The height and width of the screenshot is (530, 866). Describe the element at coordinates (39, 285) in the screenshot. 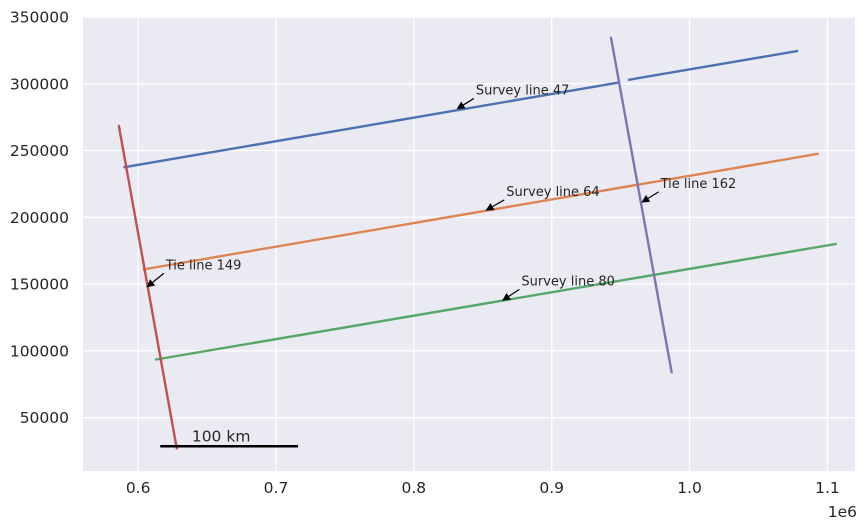

I see `y-tick-label: 150000` at that location.